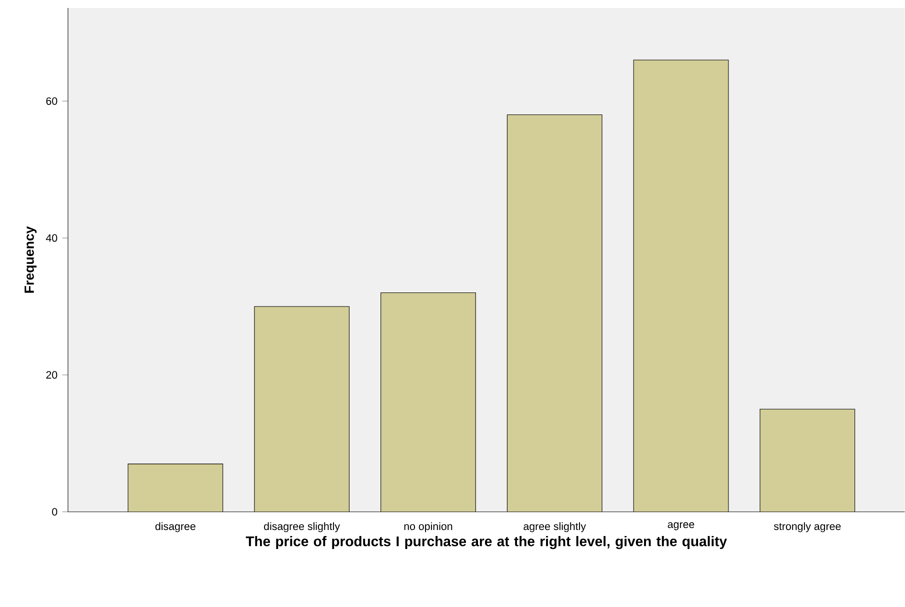  What do you see at coordinates (807, 527) in the screenshot?
I see `x-tick-label: strongly agree` at bounding box center [807, 527].